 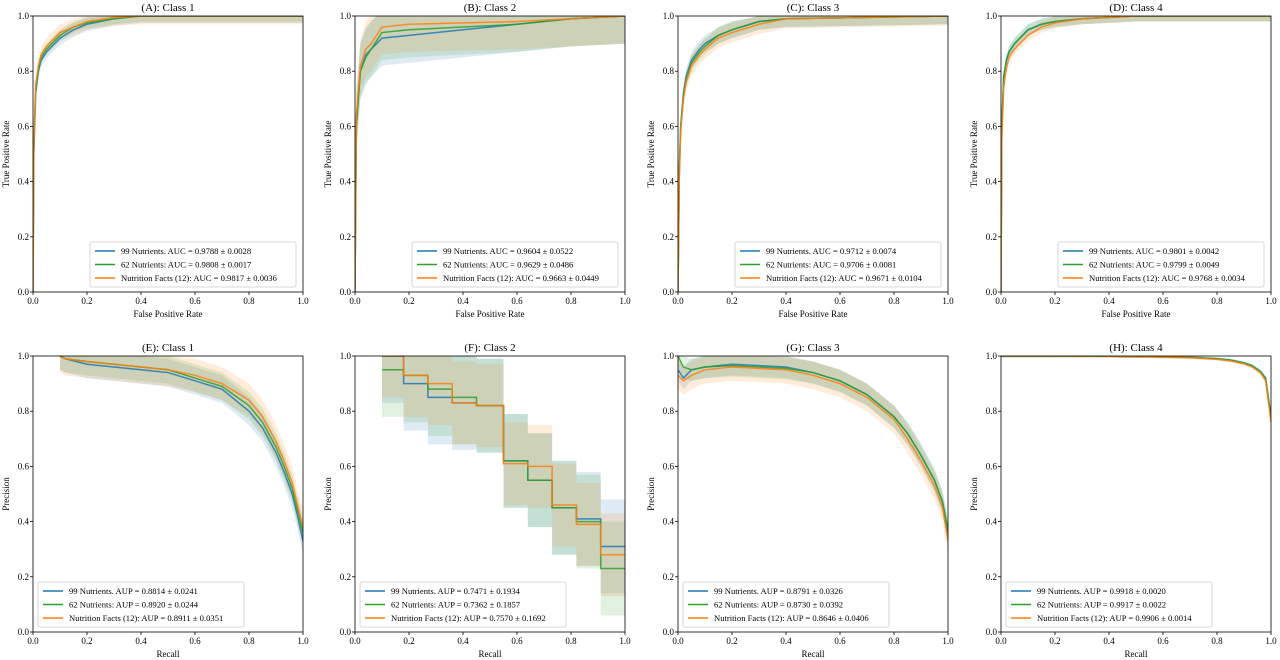 What do you see at coordinates (186, 265) in the screenshot?
I see `legend-entry-1: 62 Nutrients: AUC = 0.9808 ± 0.0017` at bounding box center [186, 265].